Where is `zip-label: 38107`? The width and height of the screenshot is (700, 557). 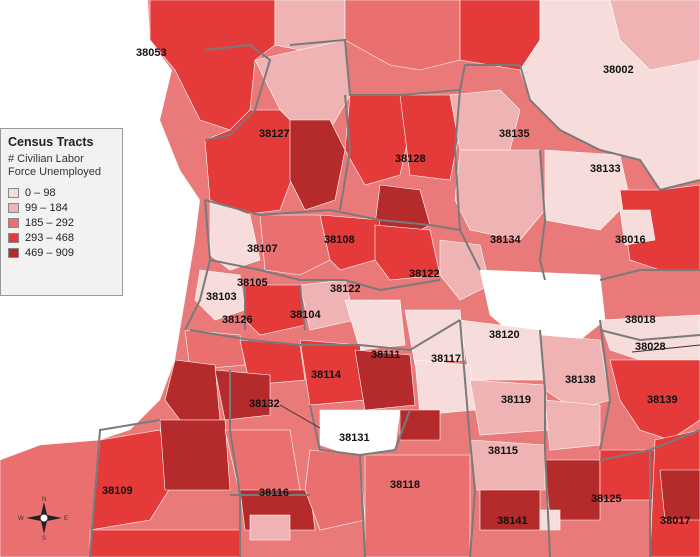
zip-label: 38107 is located at coordinates (262, 249).